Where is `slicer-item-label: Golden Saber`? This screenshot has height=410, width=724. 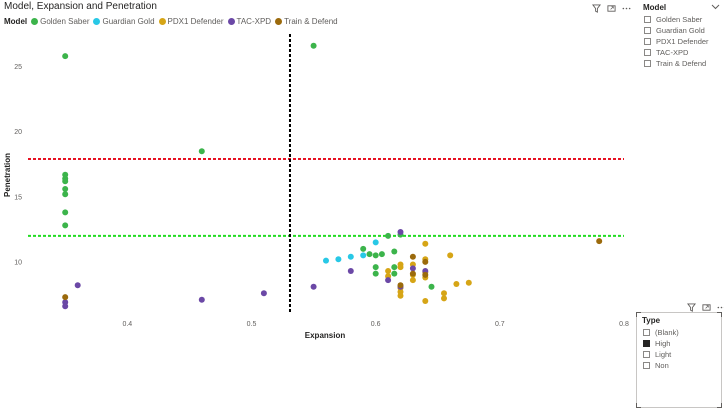 slicer-item-label: Golden Saber is located at coordinates (679, 19).